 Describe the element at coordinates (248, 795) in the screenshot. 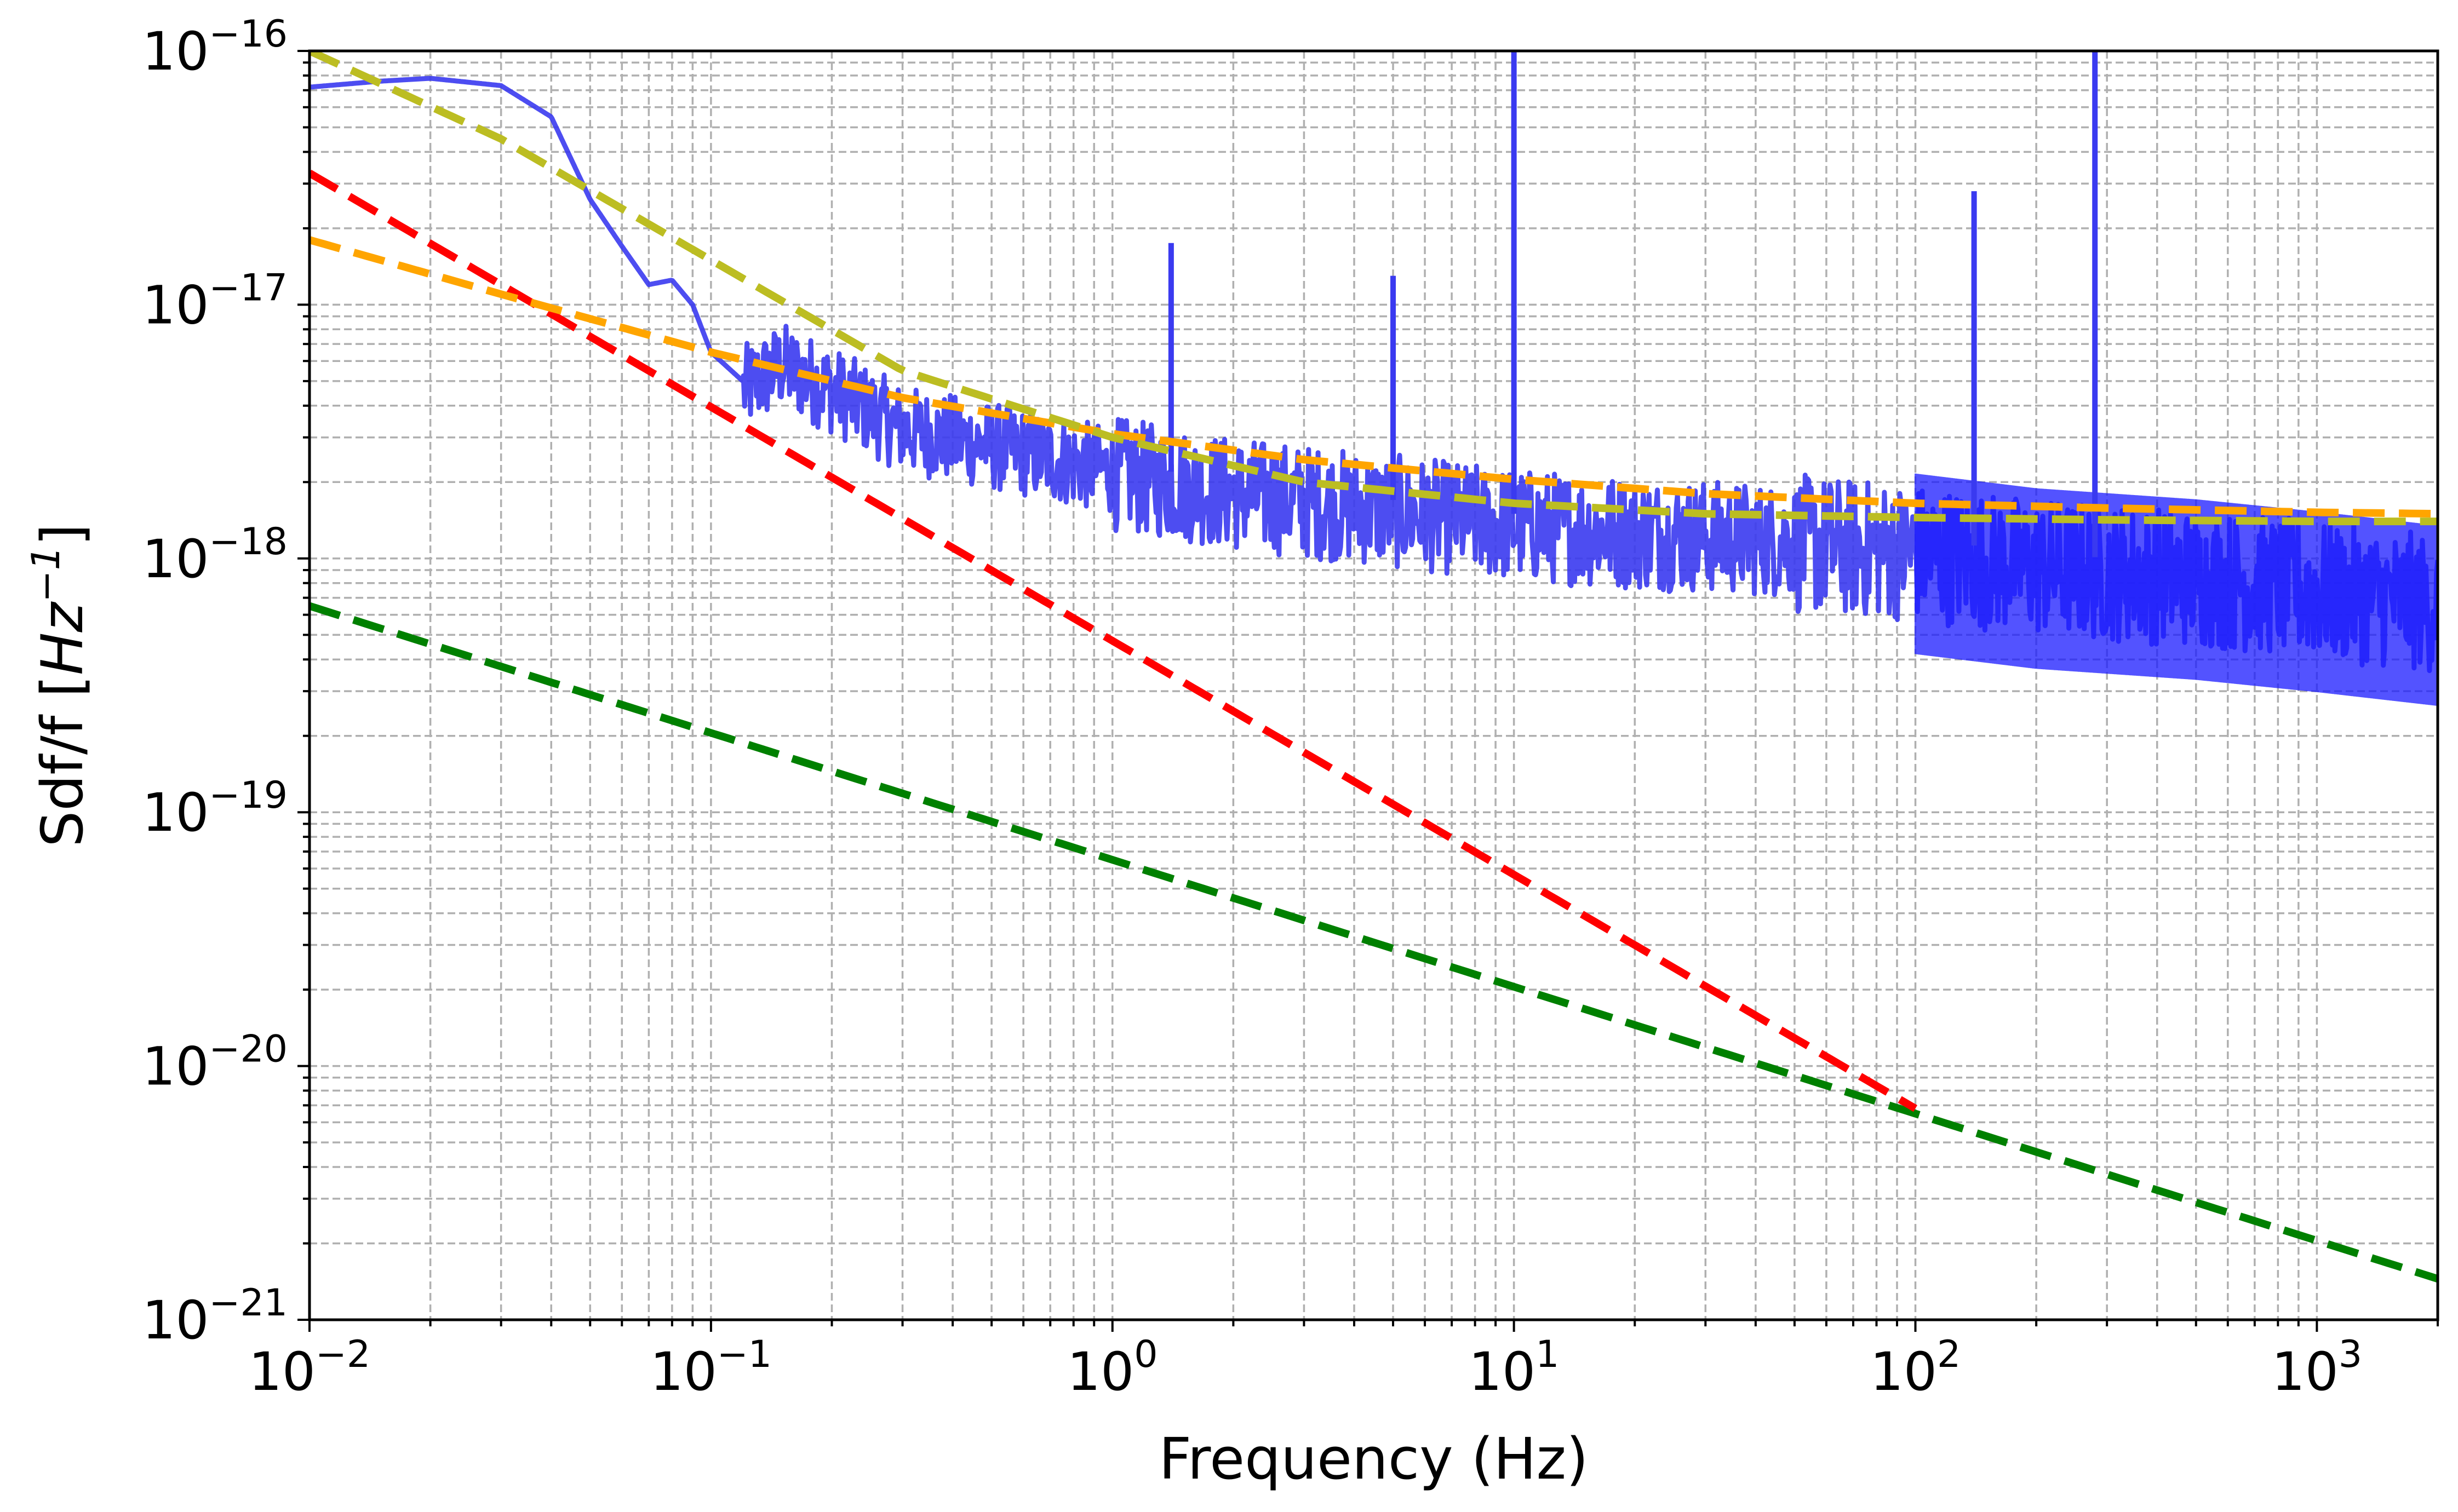

I see `y-tick-exponent: −19` at that location.